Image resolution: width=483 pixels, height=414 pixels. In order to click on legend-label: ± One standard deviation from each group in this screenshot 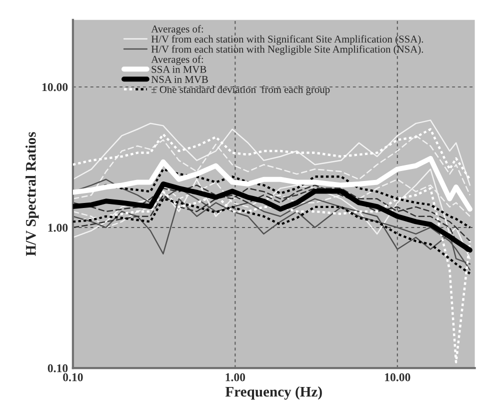, I will do `click(241, 91)`.